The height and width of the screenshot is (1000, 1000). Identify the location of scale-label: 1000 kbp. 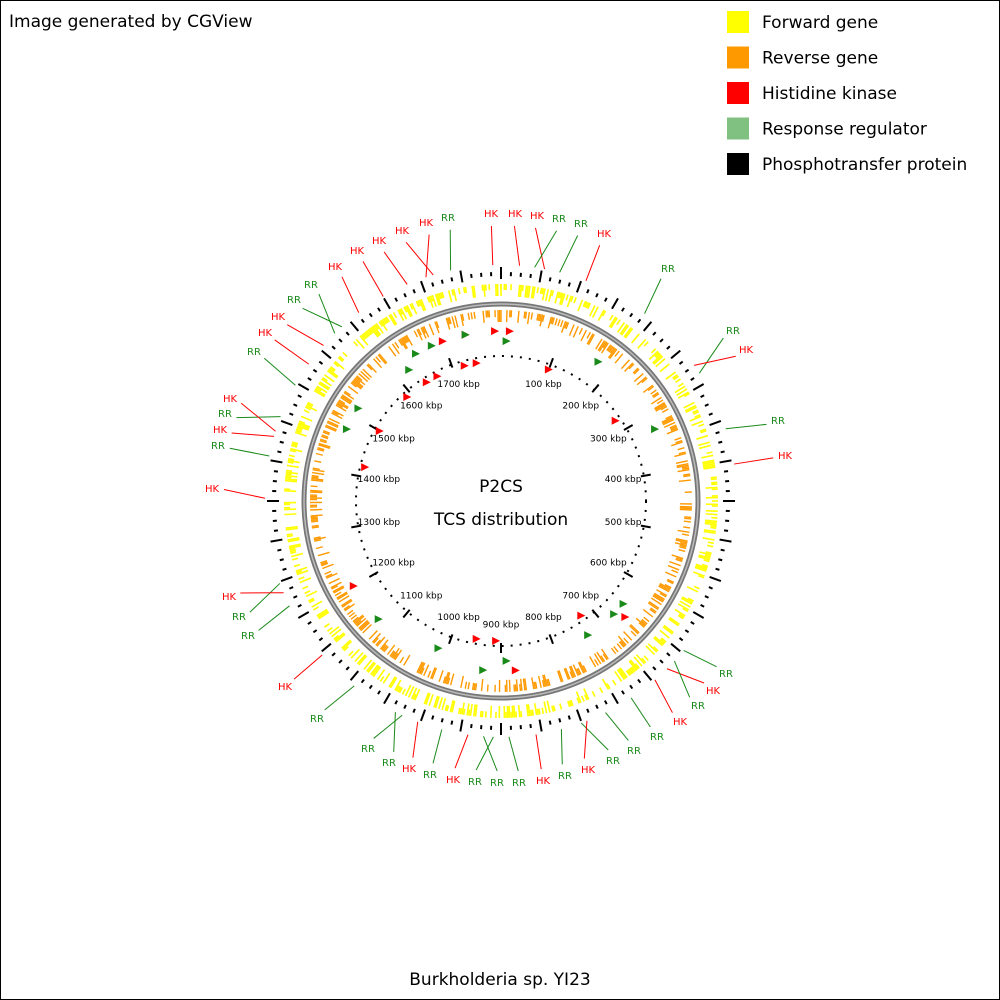
(458, 618).